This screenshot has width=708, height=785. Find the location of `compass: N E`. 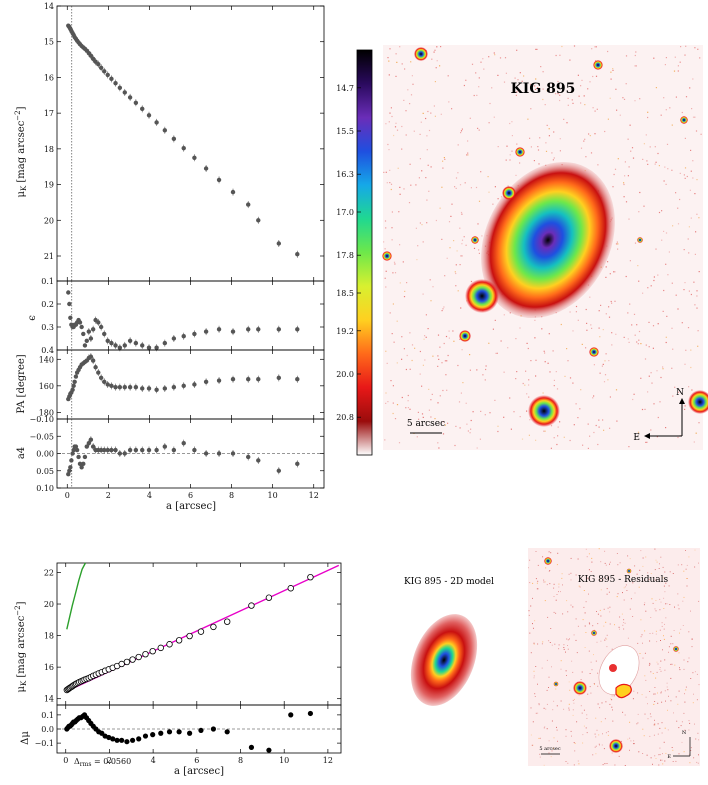

compass: N E is located at coordinates (659, 415).